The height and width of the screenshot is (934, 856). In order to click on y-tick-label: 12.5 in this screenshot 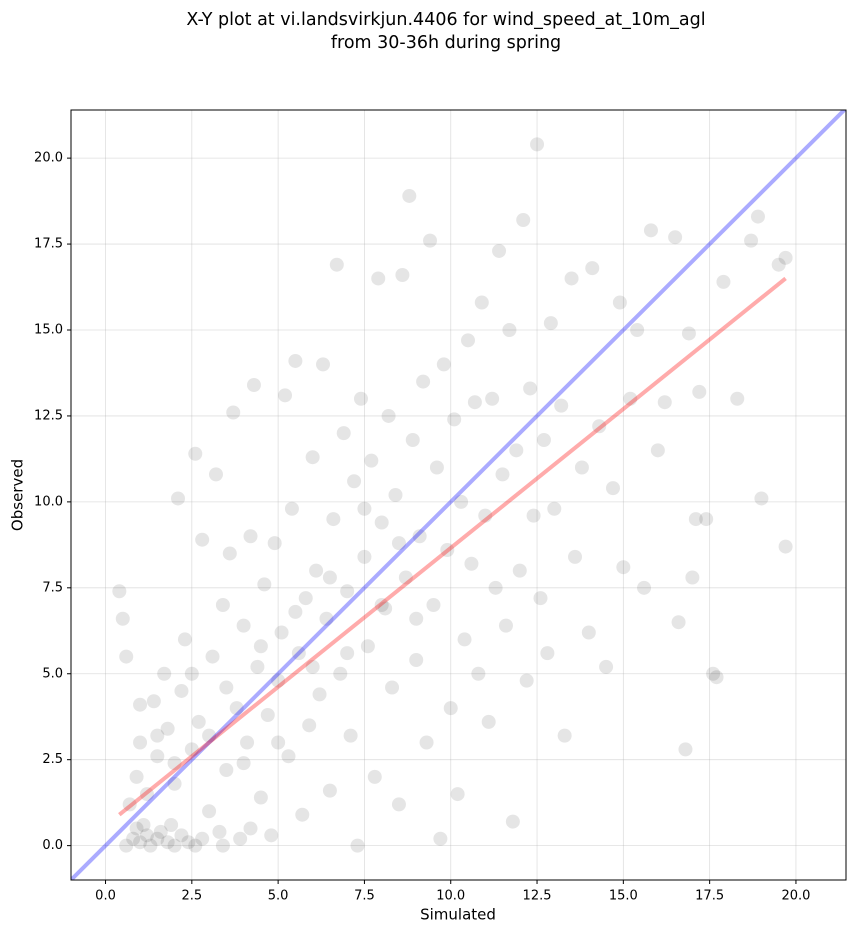, I will do `click(48, 415)`.